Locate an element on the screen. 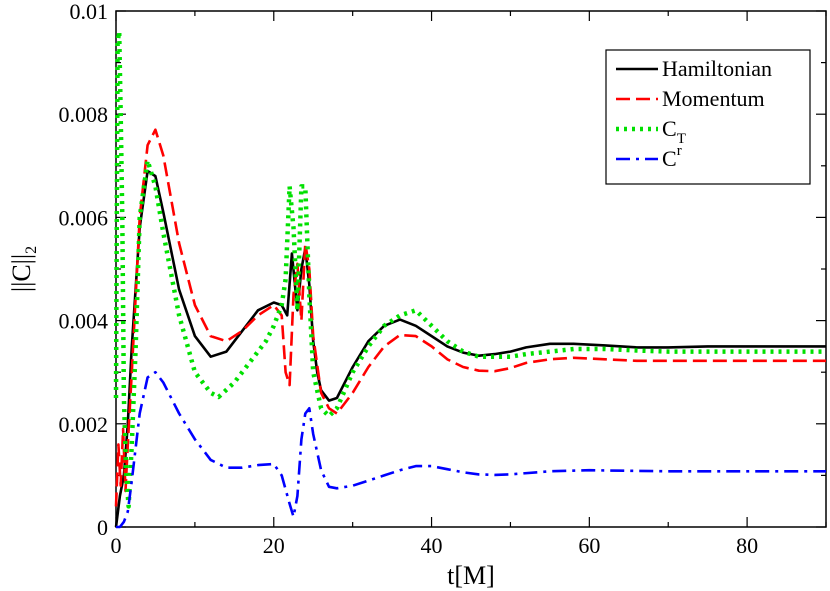  legend-label: CT is located at coordinates (674, 131).